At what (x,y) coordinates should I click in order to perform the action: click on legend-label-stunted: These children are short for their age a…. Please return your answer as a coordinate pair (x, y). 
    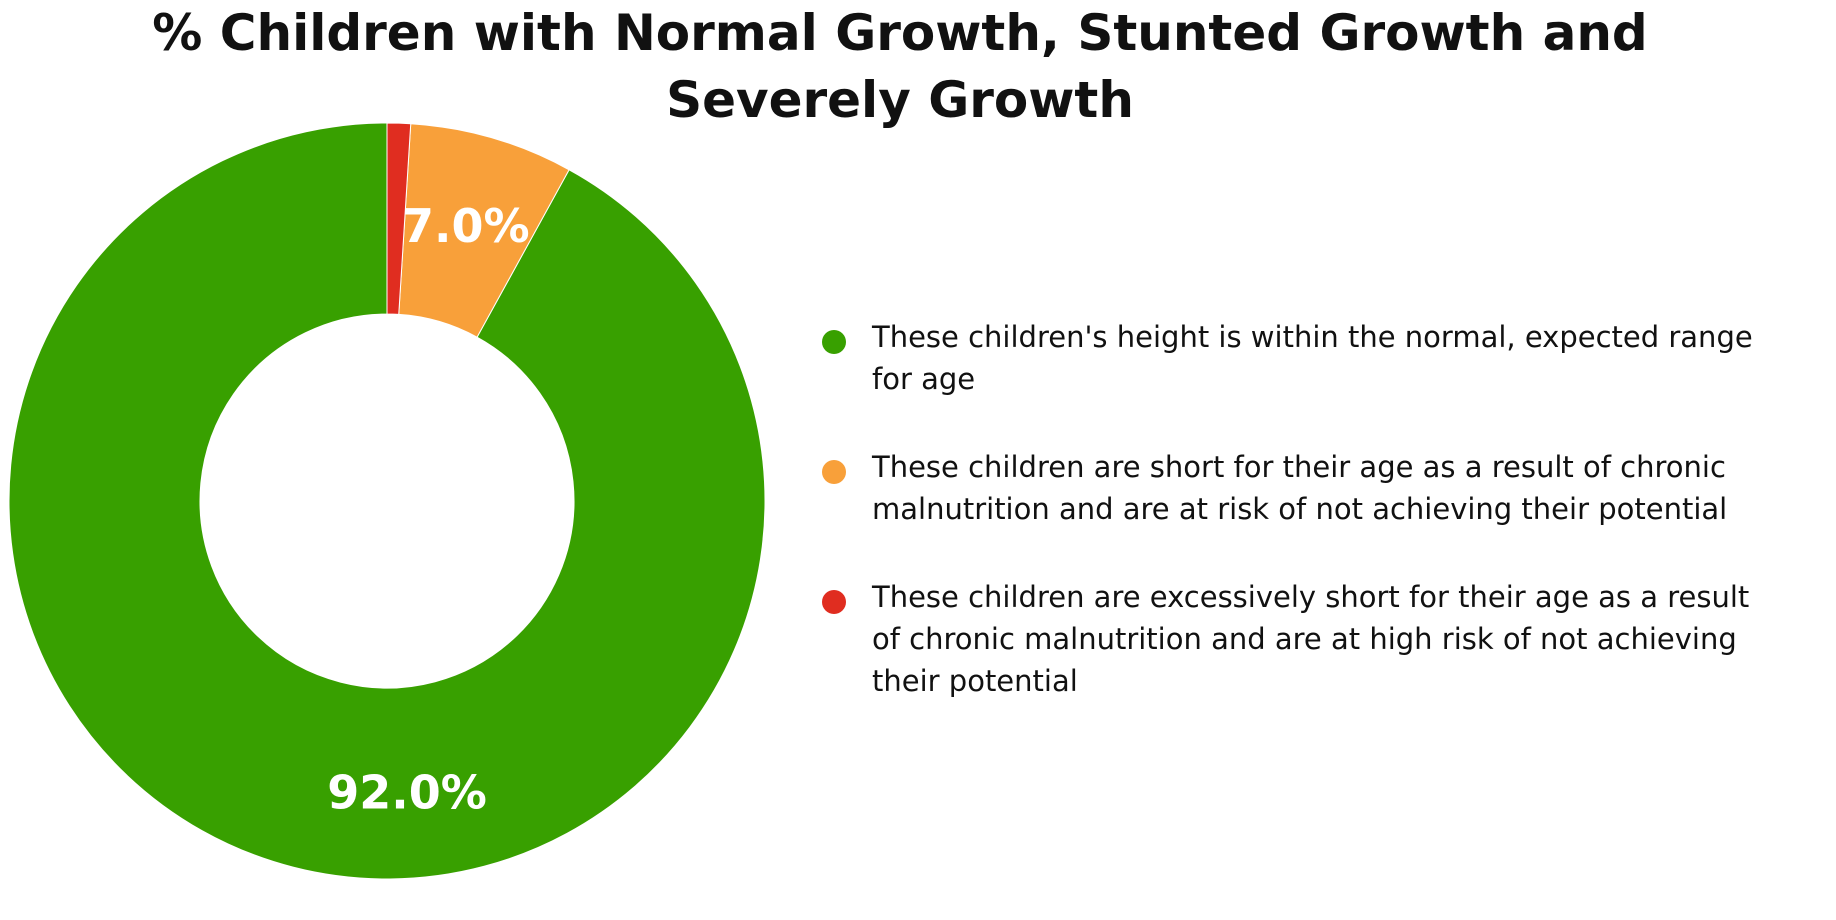
    Looking at the image, I should click on (1300, 488).